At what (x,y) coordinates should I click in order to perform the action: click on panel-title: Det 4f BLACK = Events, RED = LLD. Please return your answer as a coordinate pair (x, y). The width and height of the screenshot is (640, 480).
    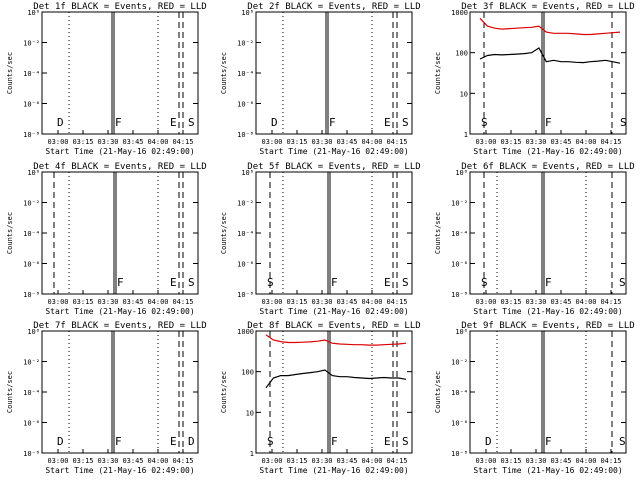
    Looking at the image, I should click on (119, 167).